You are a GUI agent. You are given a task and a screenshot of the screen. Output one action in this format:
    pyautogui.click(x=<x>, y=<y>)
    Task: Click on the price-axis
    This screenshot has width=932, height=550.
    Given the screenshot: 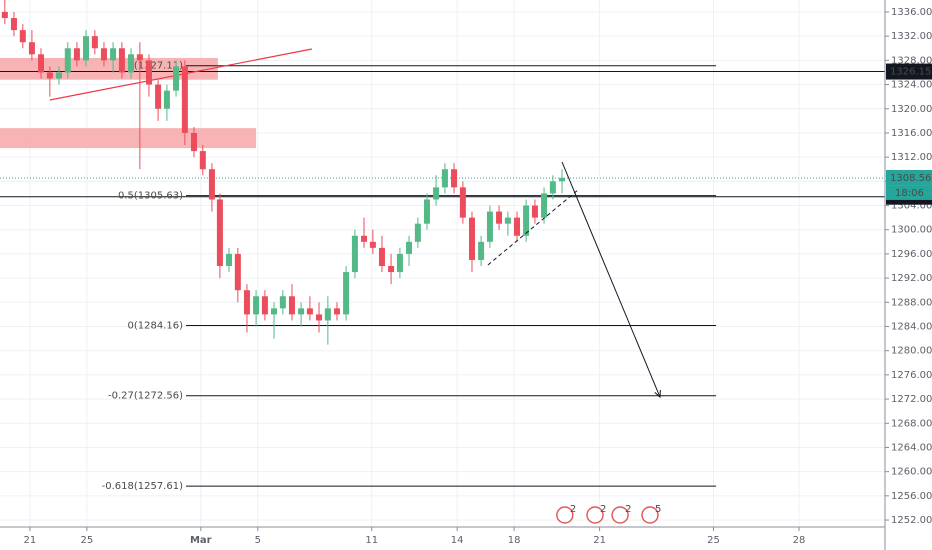 What is the action you would take?
    pyautogui.click(x=908, y=275)
    